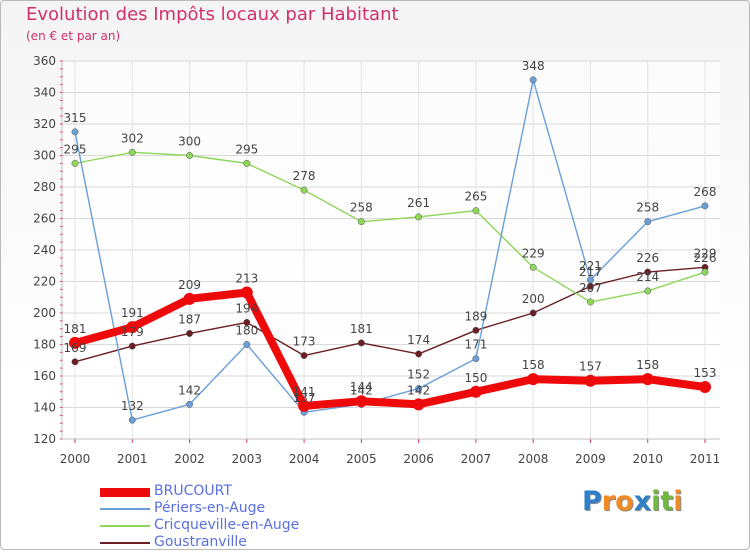 The height and width of the screenshot is (552, 750). What do you see at coordinates (246, 149) in the screenshot?
I see `data-label-cricqueville-en-auge: 295` at bounding box center [246, 149].